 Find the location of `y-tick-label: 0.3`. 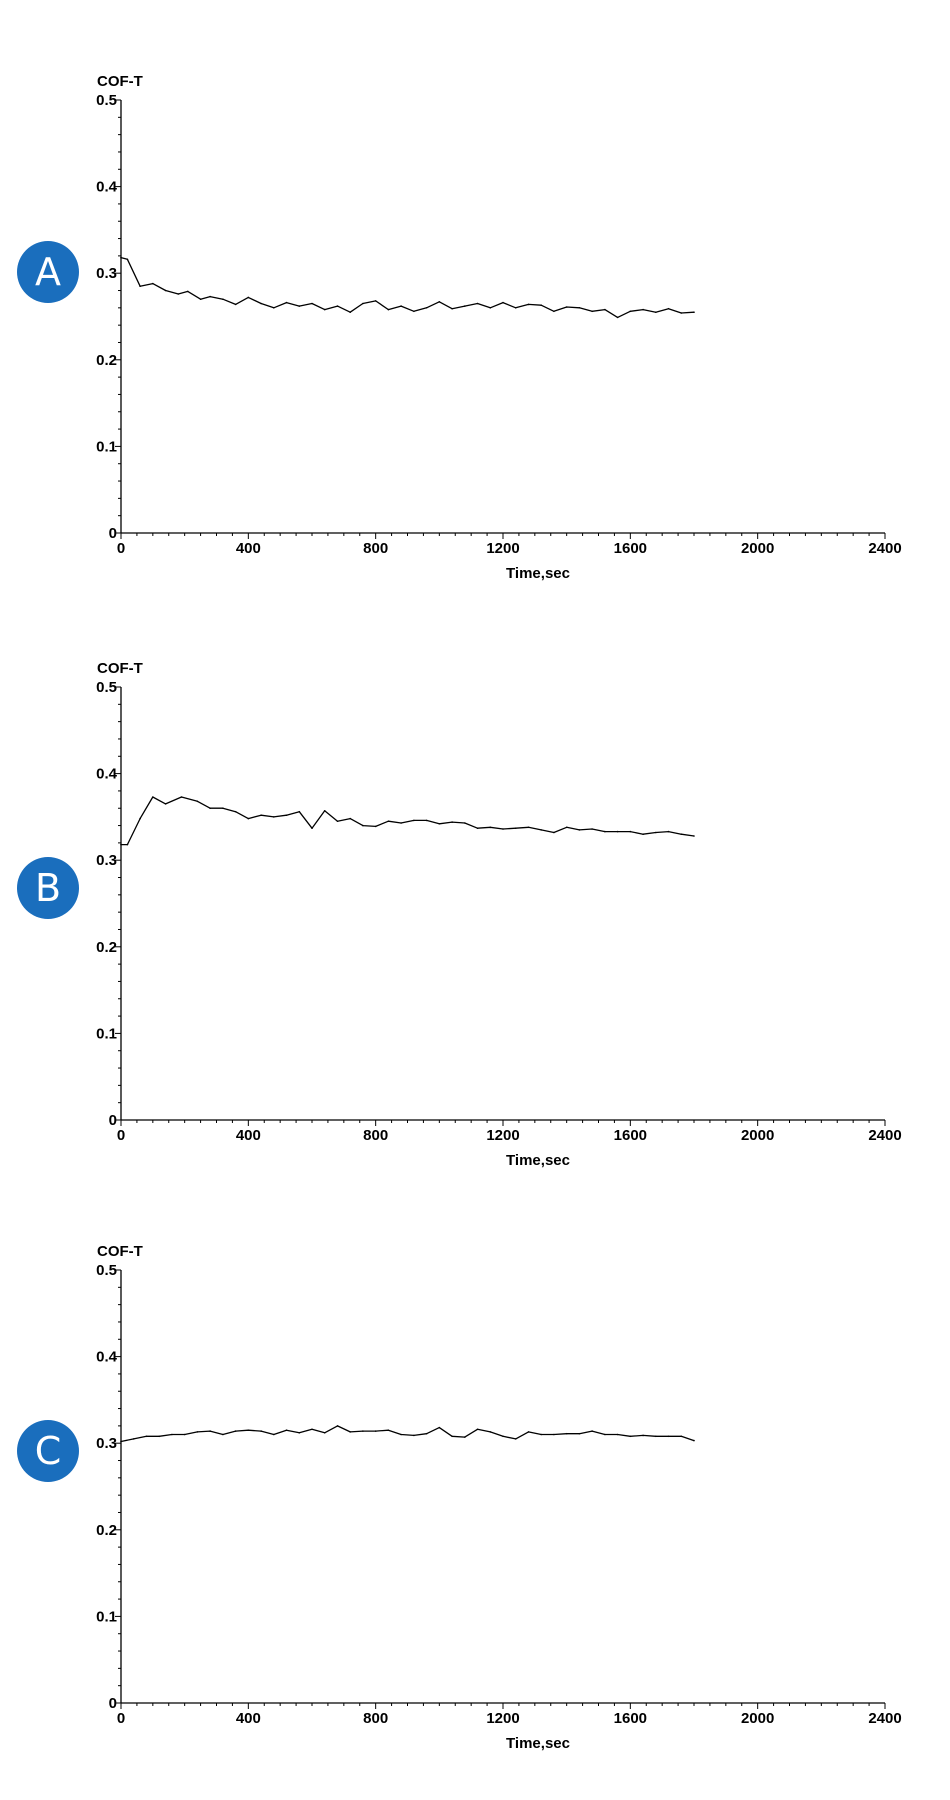

y-tick-label: 0.3 is located at coordinates (106, 1443).